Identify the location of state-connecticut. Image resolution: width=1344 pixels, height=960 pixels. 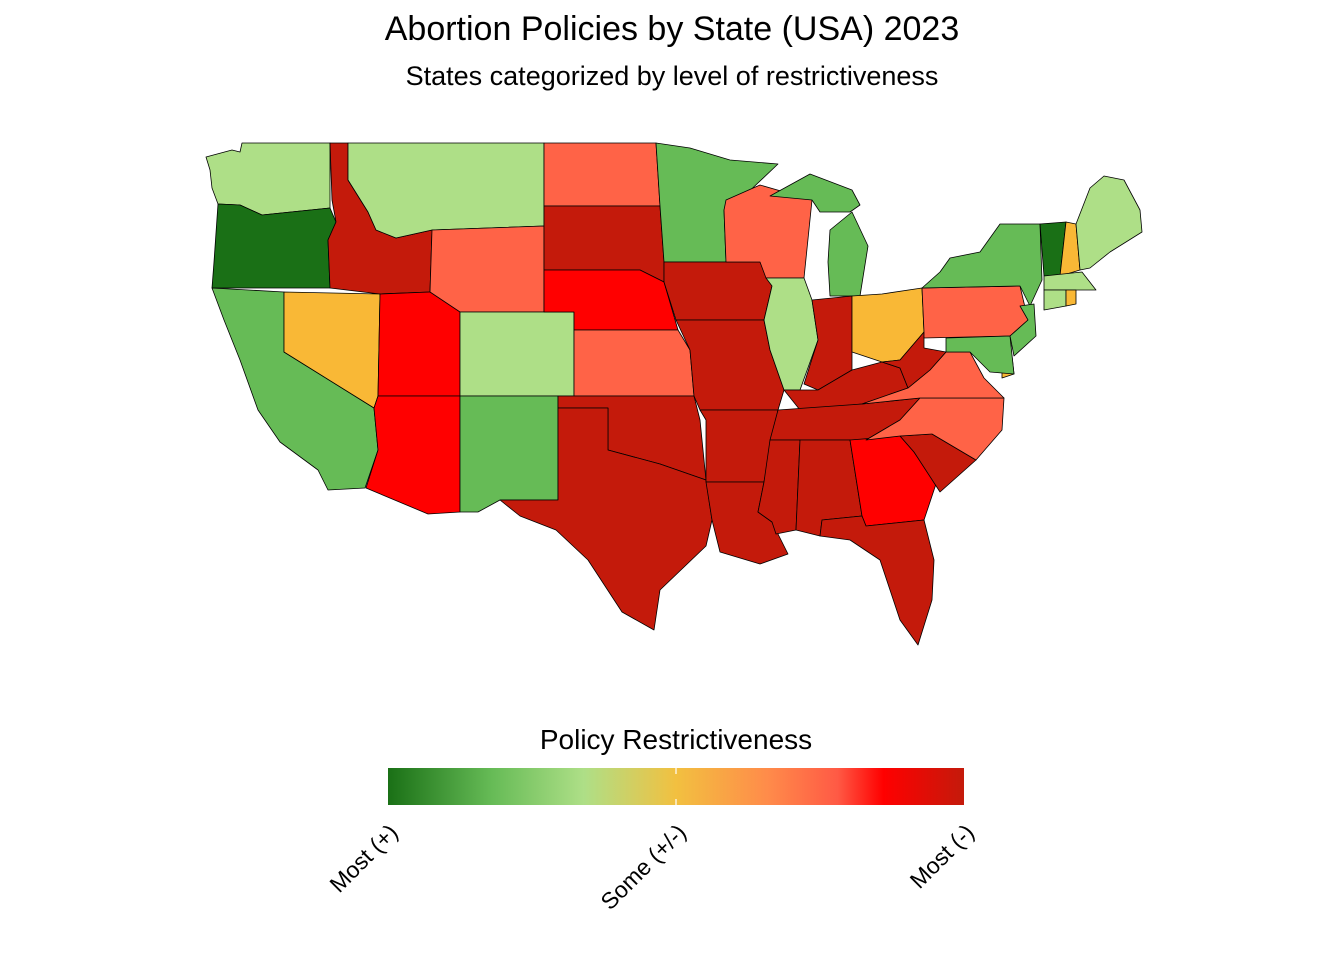
(1055, 300).